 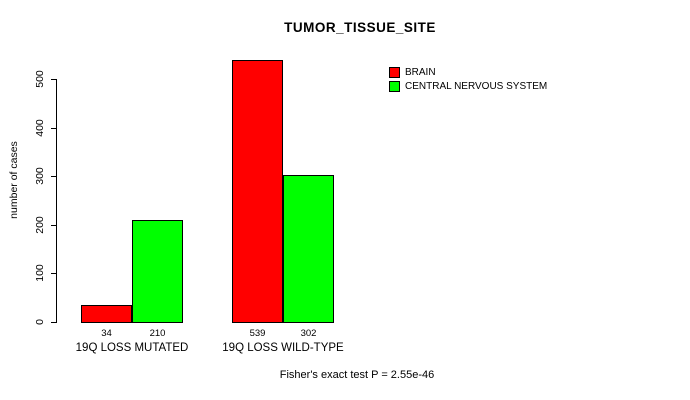 I want to click on y-axis-tick-label: 100, so click(x=40, y=273).